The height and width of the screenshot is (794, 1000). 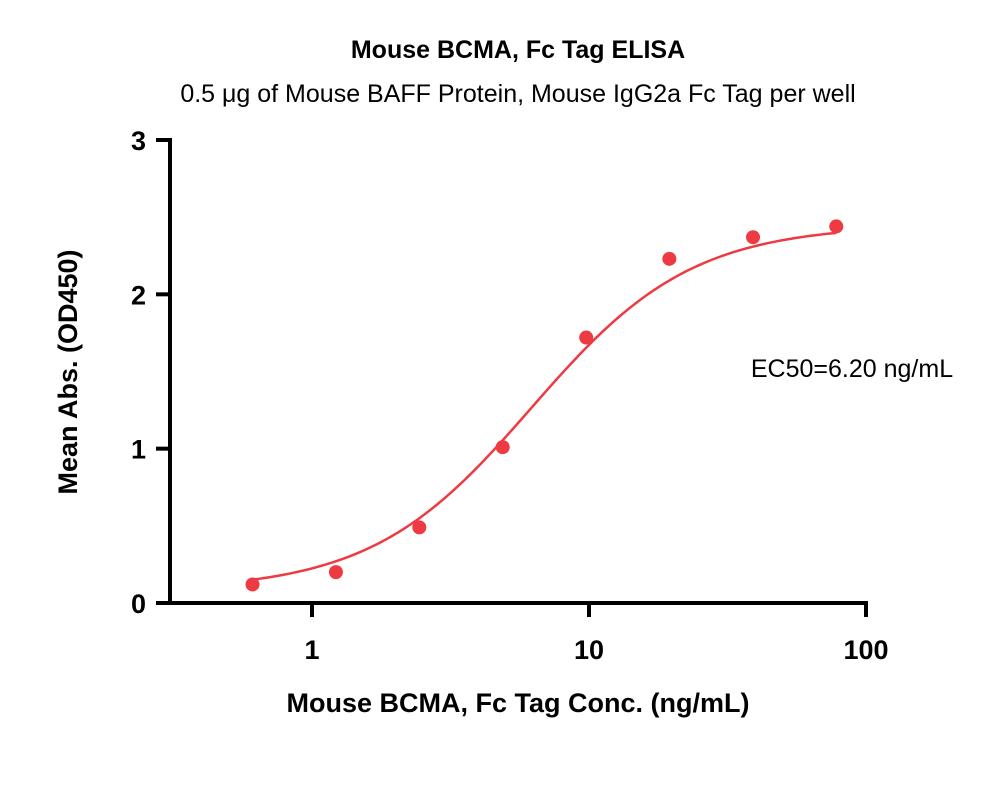 I want to click on x-tick-label: 10, so click(x=589, y=650).